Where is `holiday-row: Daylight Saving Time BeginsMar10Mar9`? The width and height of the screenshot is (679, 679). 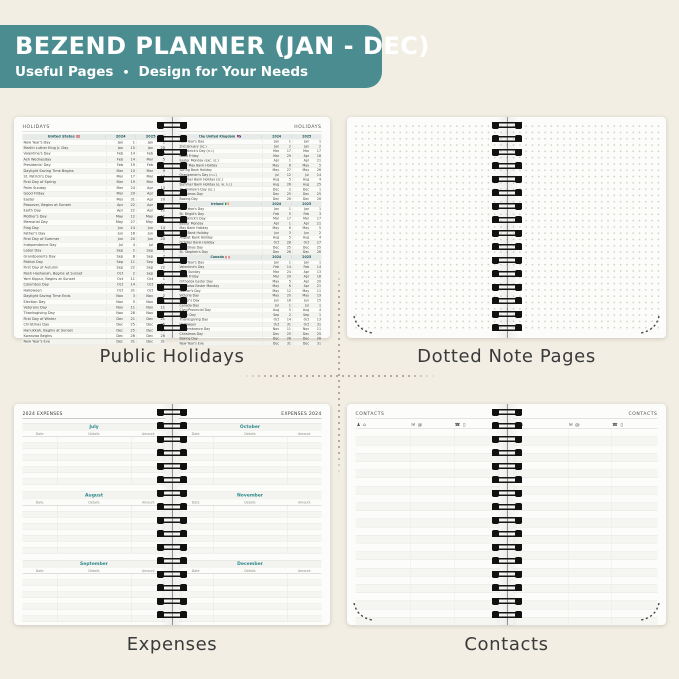
holiday-row: Daylight Saving Time BeginsMar10Mar9 is located at coordinates (94, 171).